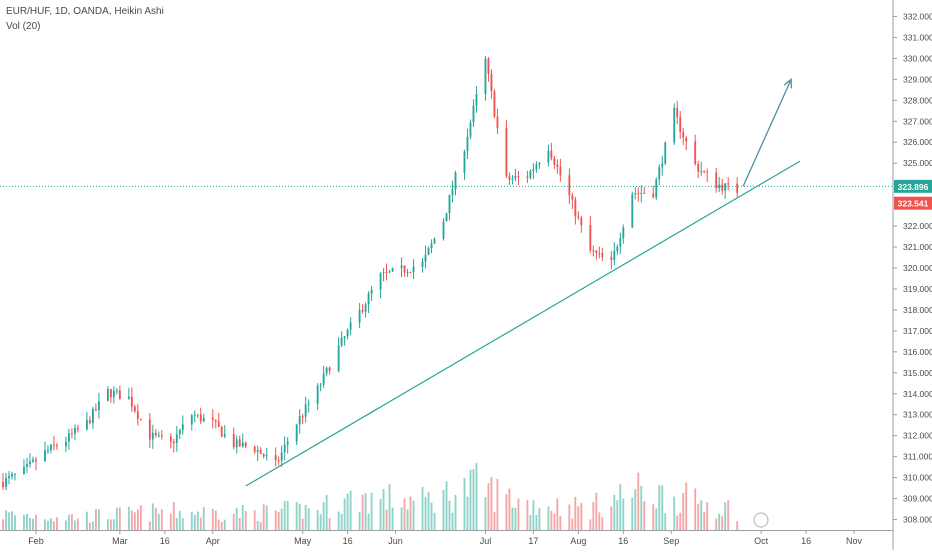  Describe the element at coordinates (854, 541) in the screenshot. I see `time-tick-label: Nov` at that location.